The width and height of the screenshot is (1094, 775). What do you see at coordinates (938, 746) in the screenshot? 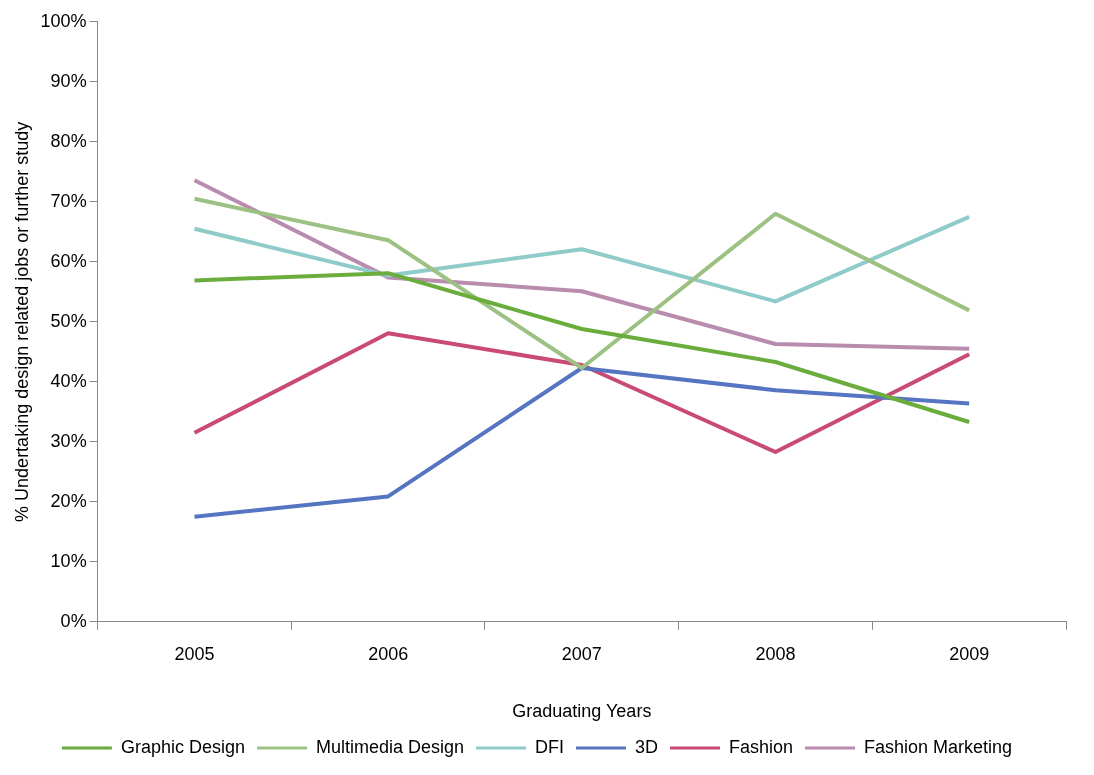
I see `legend-label: Fashion Marketing` at bounding box center [938, 746].